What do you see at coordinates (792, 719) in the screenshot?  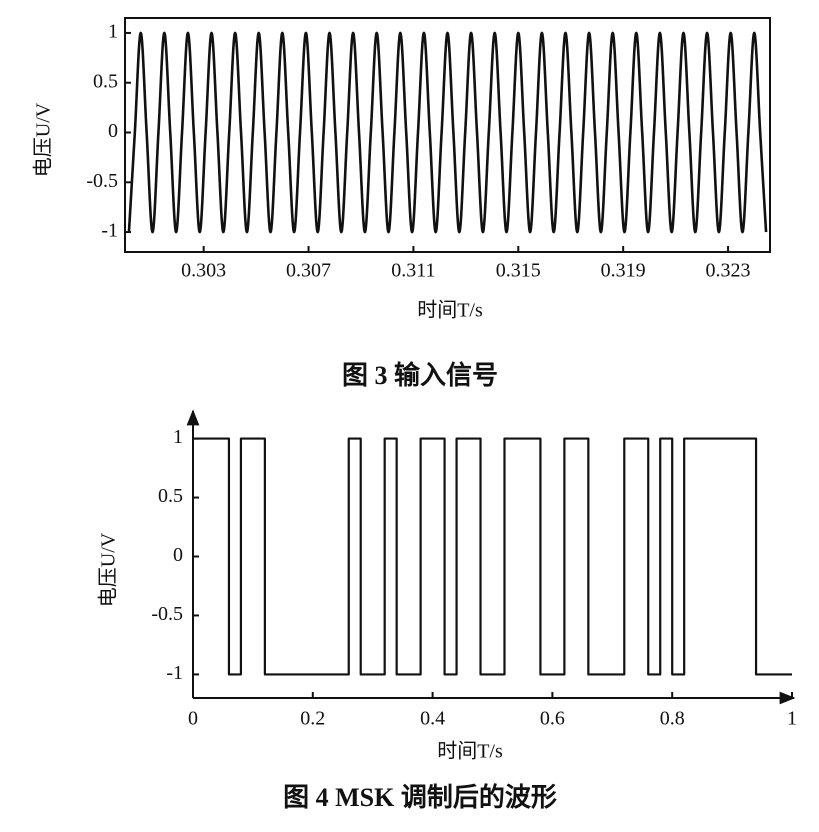 I see `x-tick-label: 1` at bounding box center [792, 719].